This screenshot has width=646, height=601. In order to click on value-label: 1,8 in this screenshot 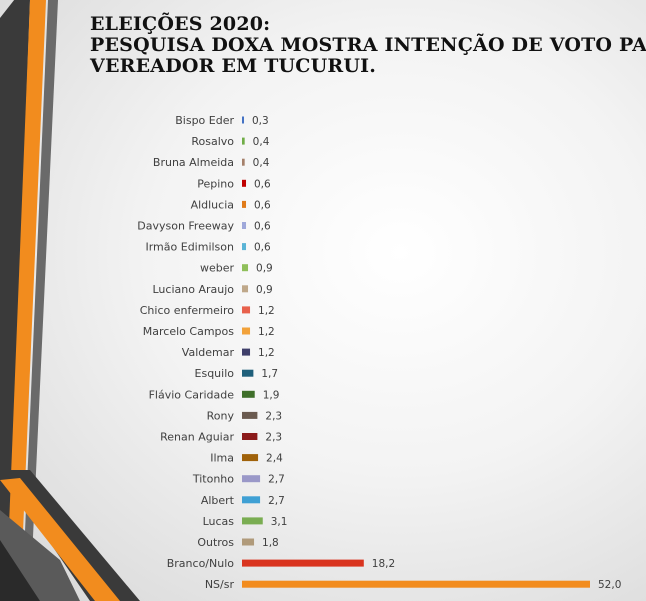, I will do `click(270, 543)`.